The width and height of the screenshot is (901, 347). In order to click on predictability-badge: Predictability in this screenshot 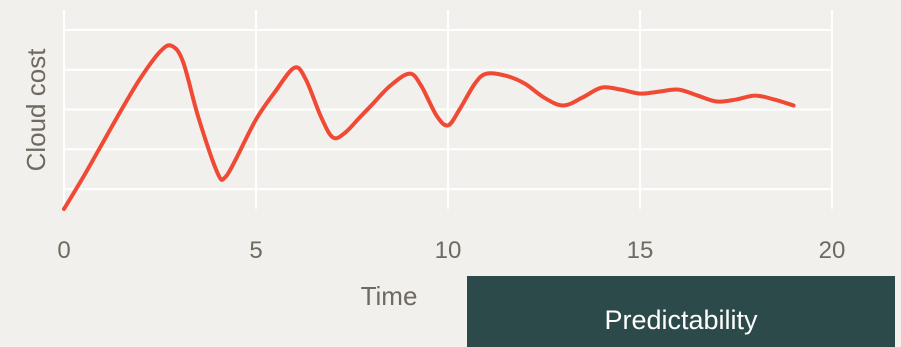, I will do `click(681, 311)`.